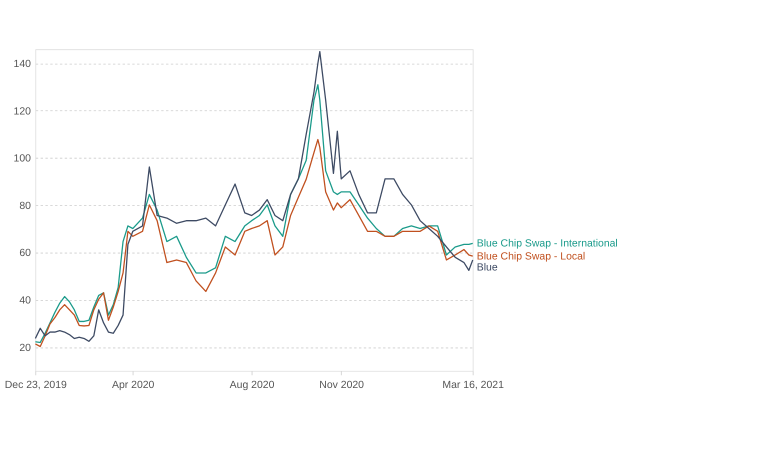 The image size is (767, 465). What do you see at coordinates (23, 64) in the screenshot?
I see `y-tick-label: 140` at bounding box center [23, 64].